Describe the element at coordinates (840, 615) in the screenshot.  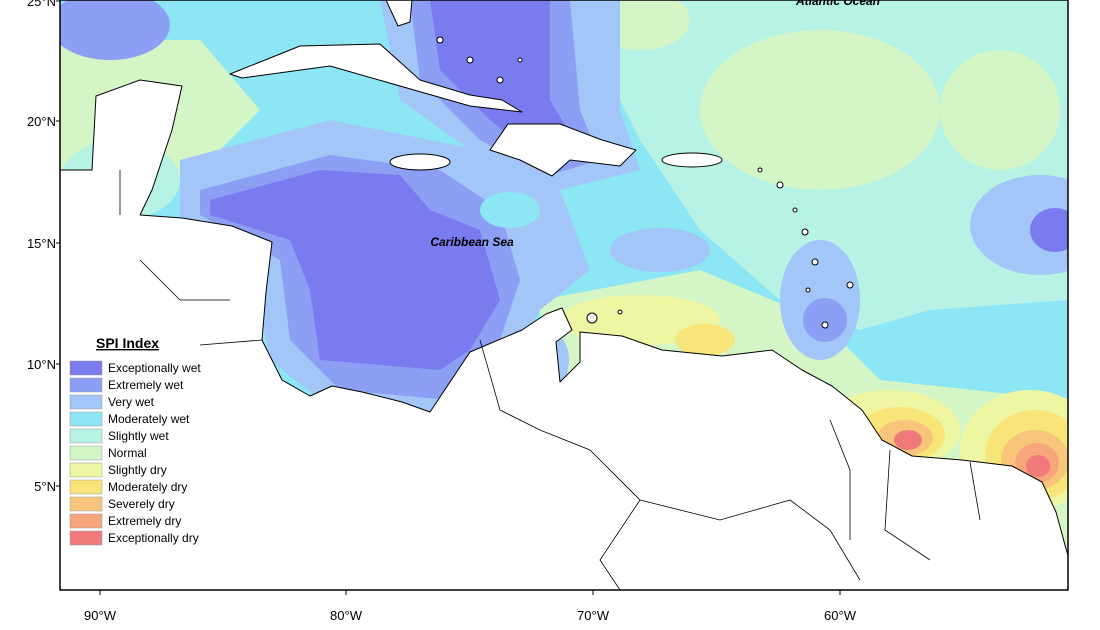
I see `longitude-label: 60°W` at that location.